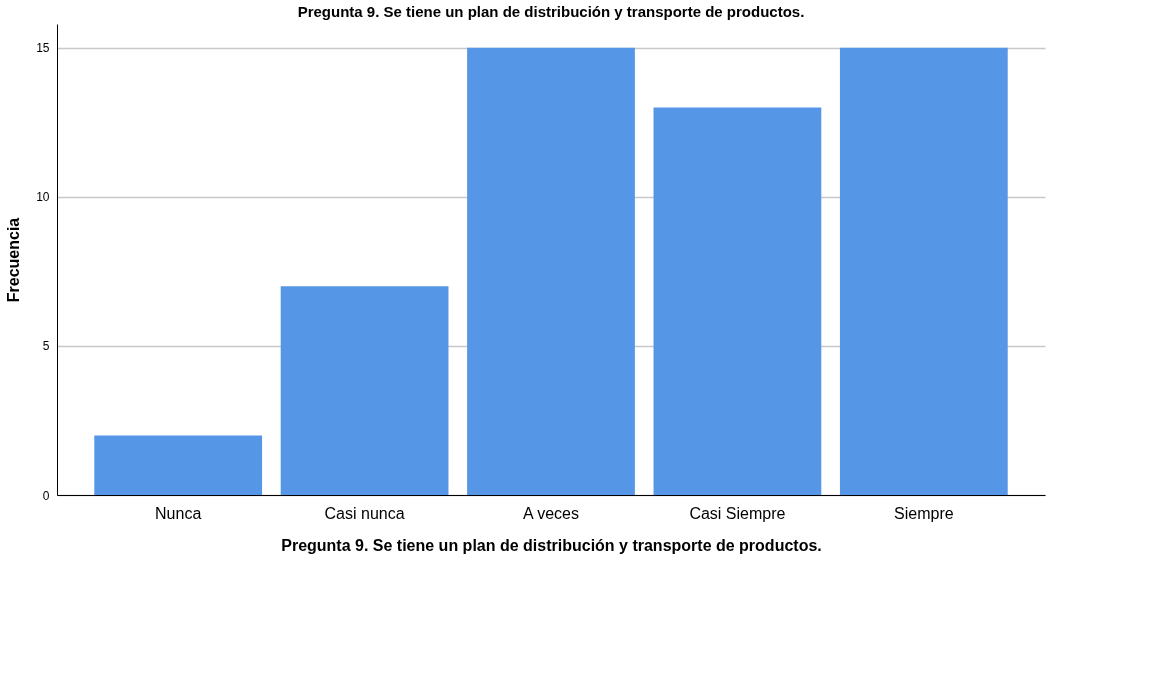 This screenshot has width=1159, height=682. Describe the element at coordinates (737, 513) in the screenshot. I see `x-tick-label: Casi Siempre` at that location.